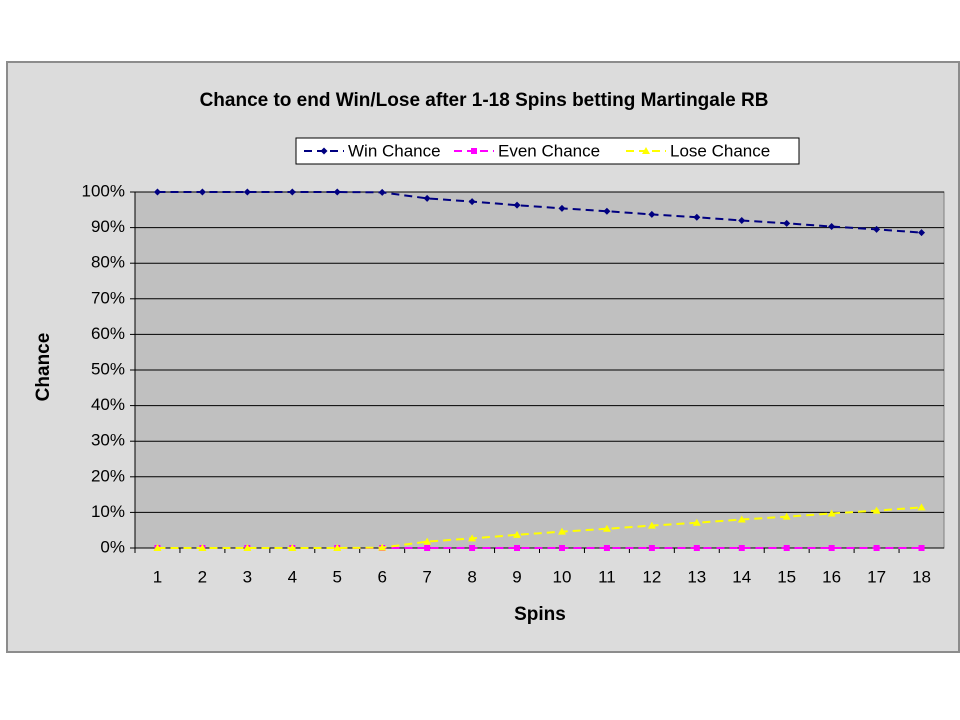  Describe the element at coordinates (247, 576) in the screenshot. I see `x-tick-label: 3` at that location.